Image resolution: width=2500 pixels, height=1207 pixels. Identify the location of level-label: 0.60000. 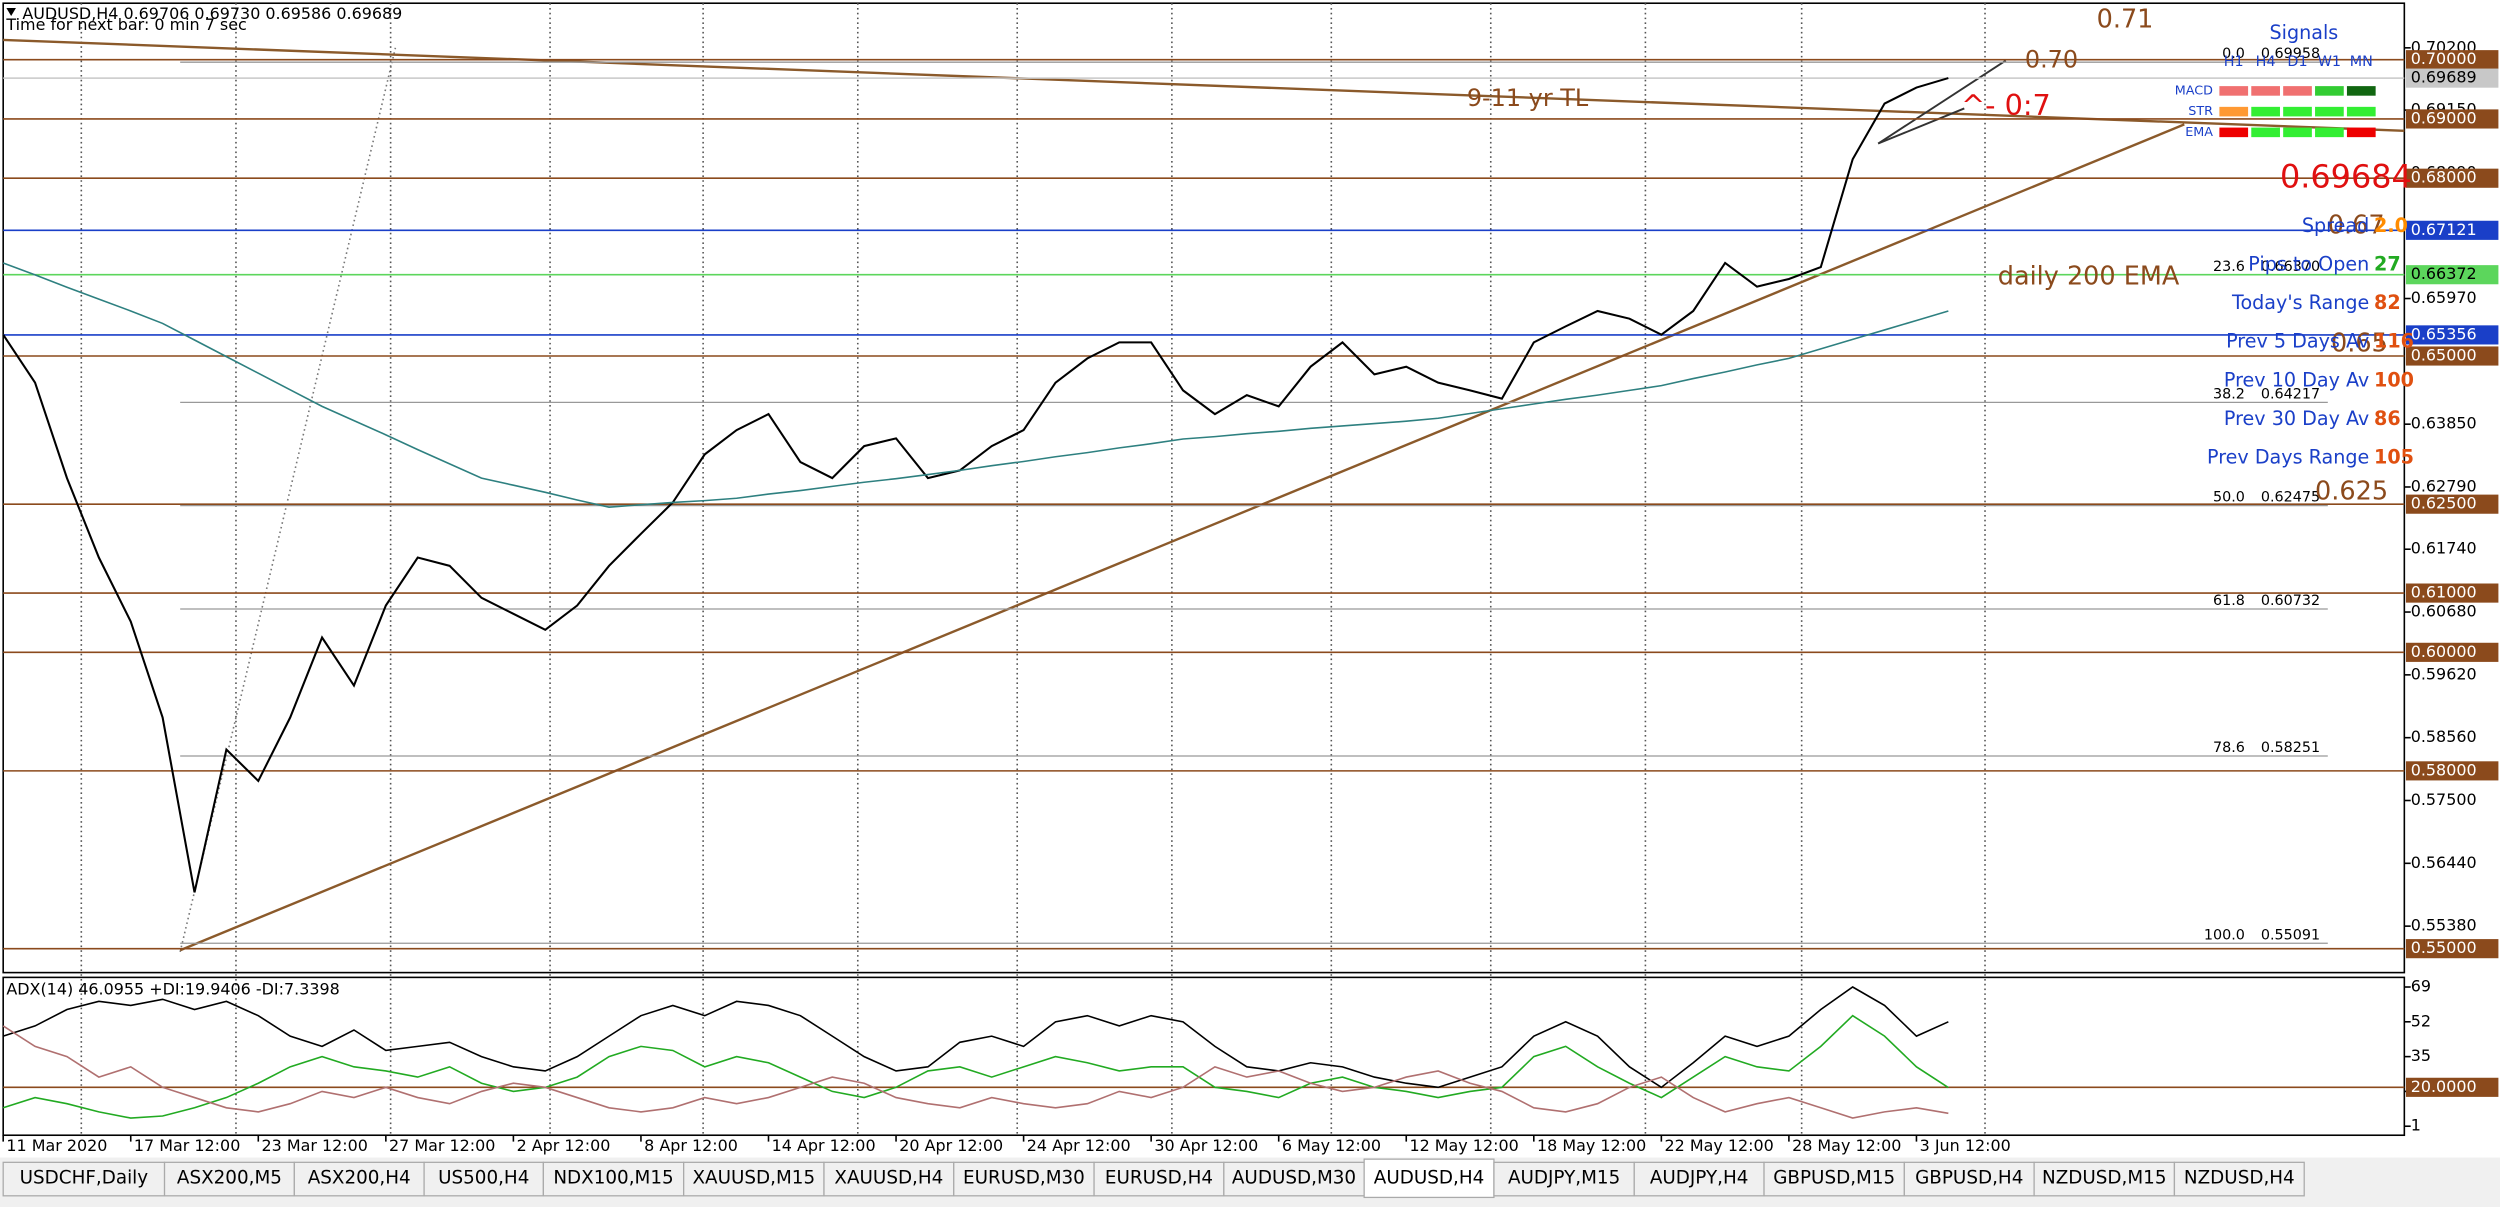
(2444, 651).